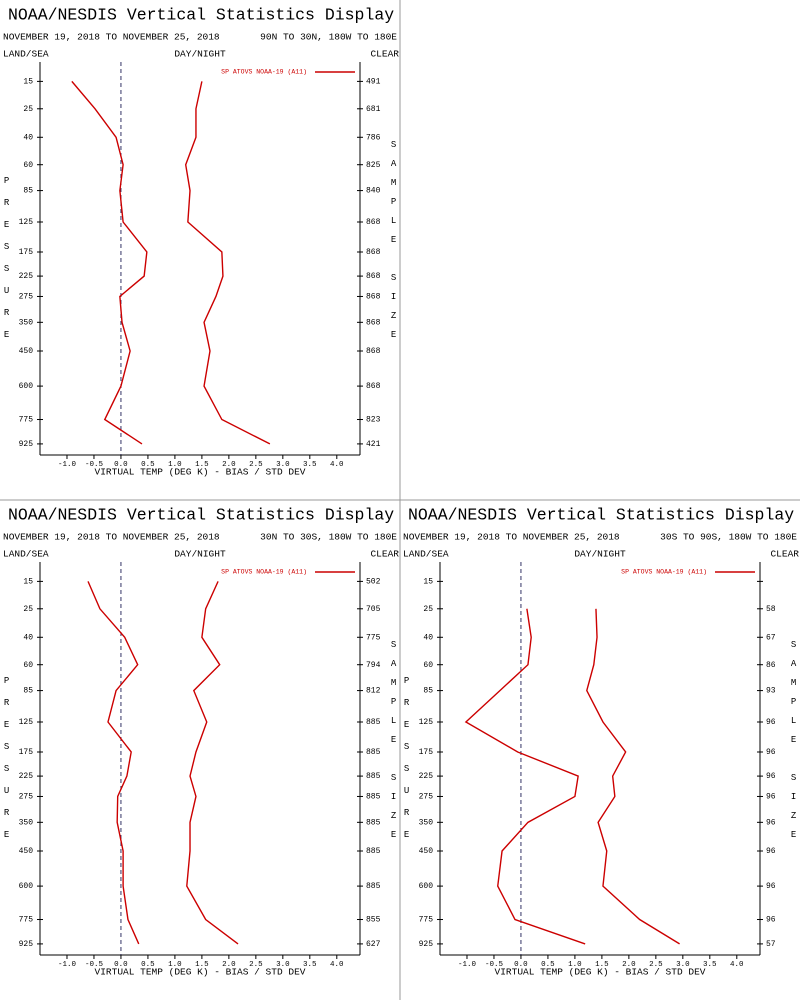 The image size is (800, 1000). I want to click on region: 30S TO 90S, 180W TO 180E, so click(728, 537).